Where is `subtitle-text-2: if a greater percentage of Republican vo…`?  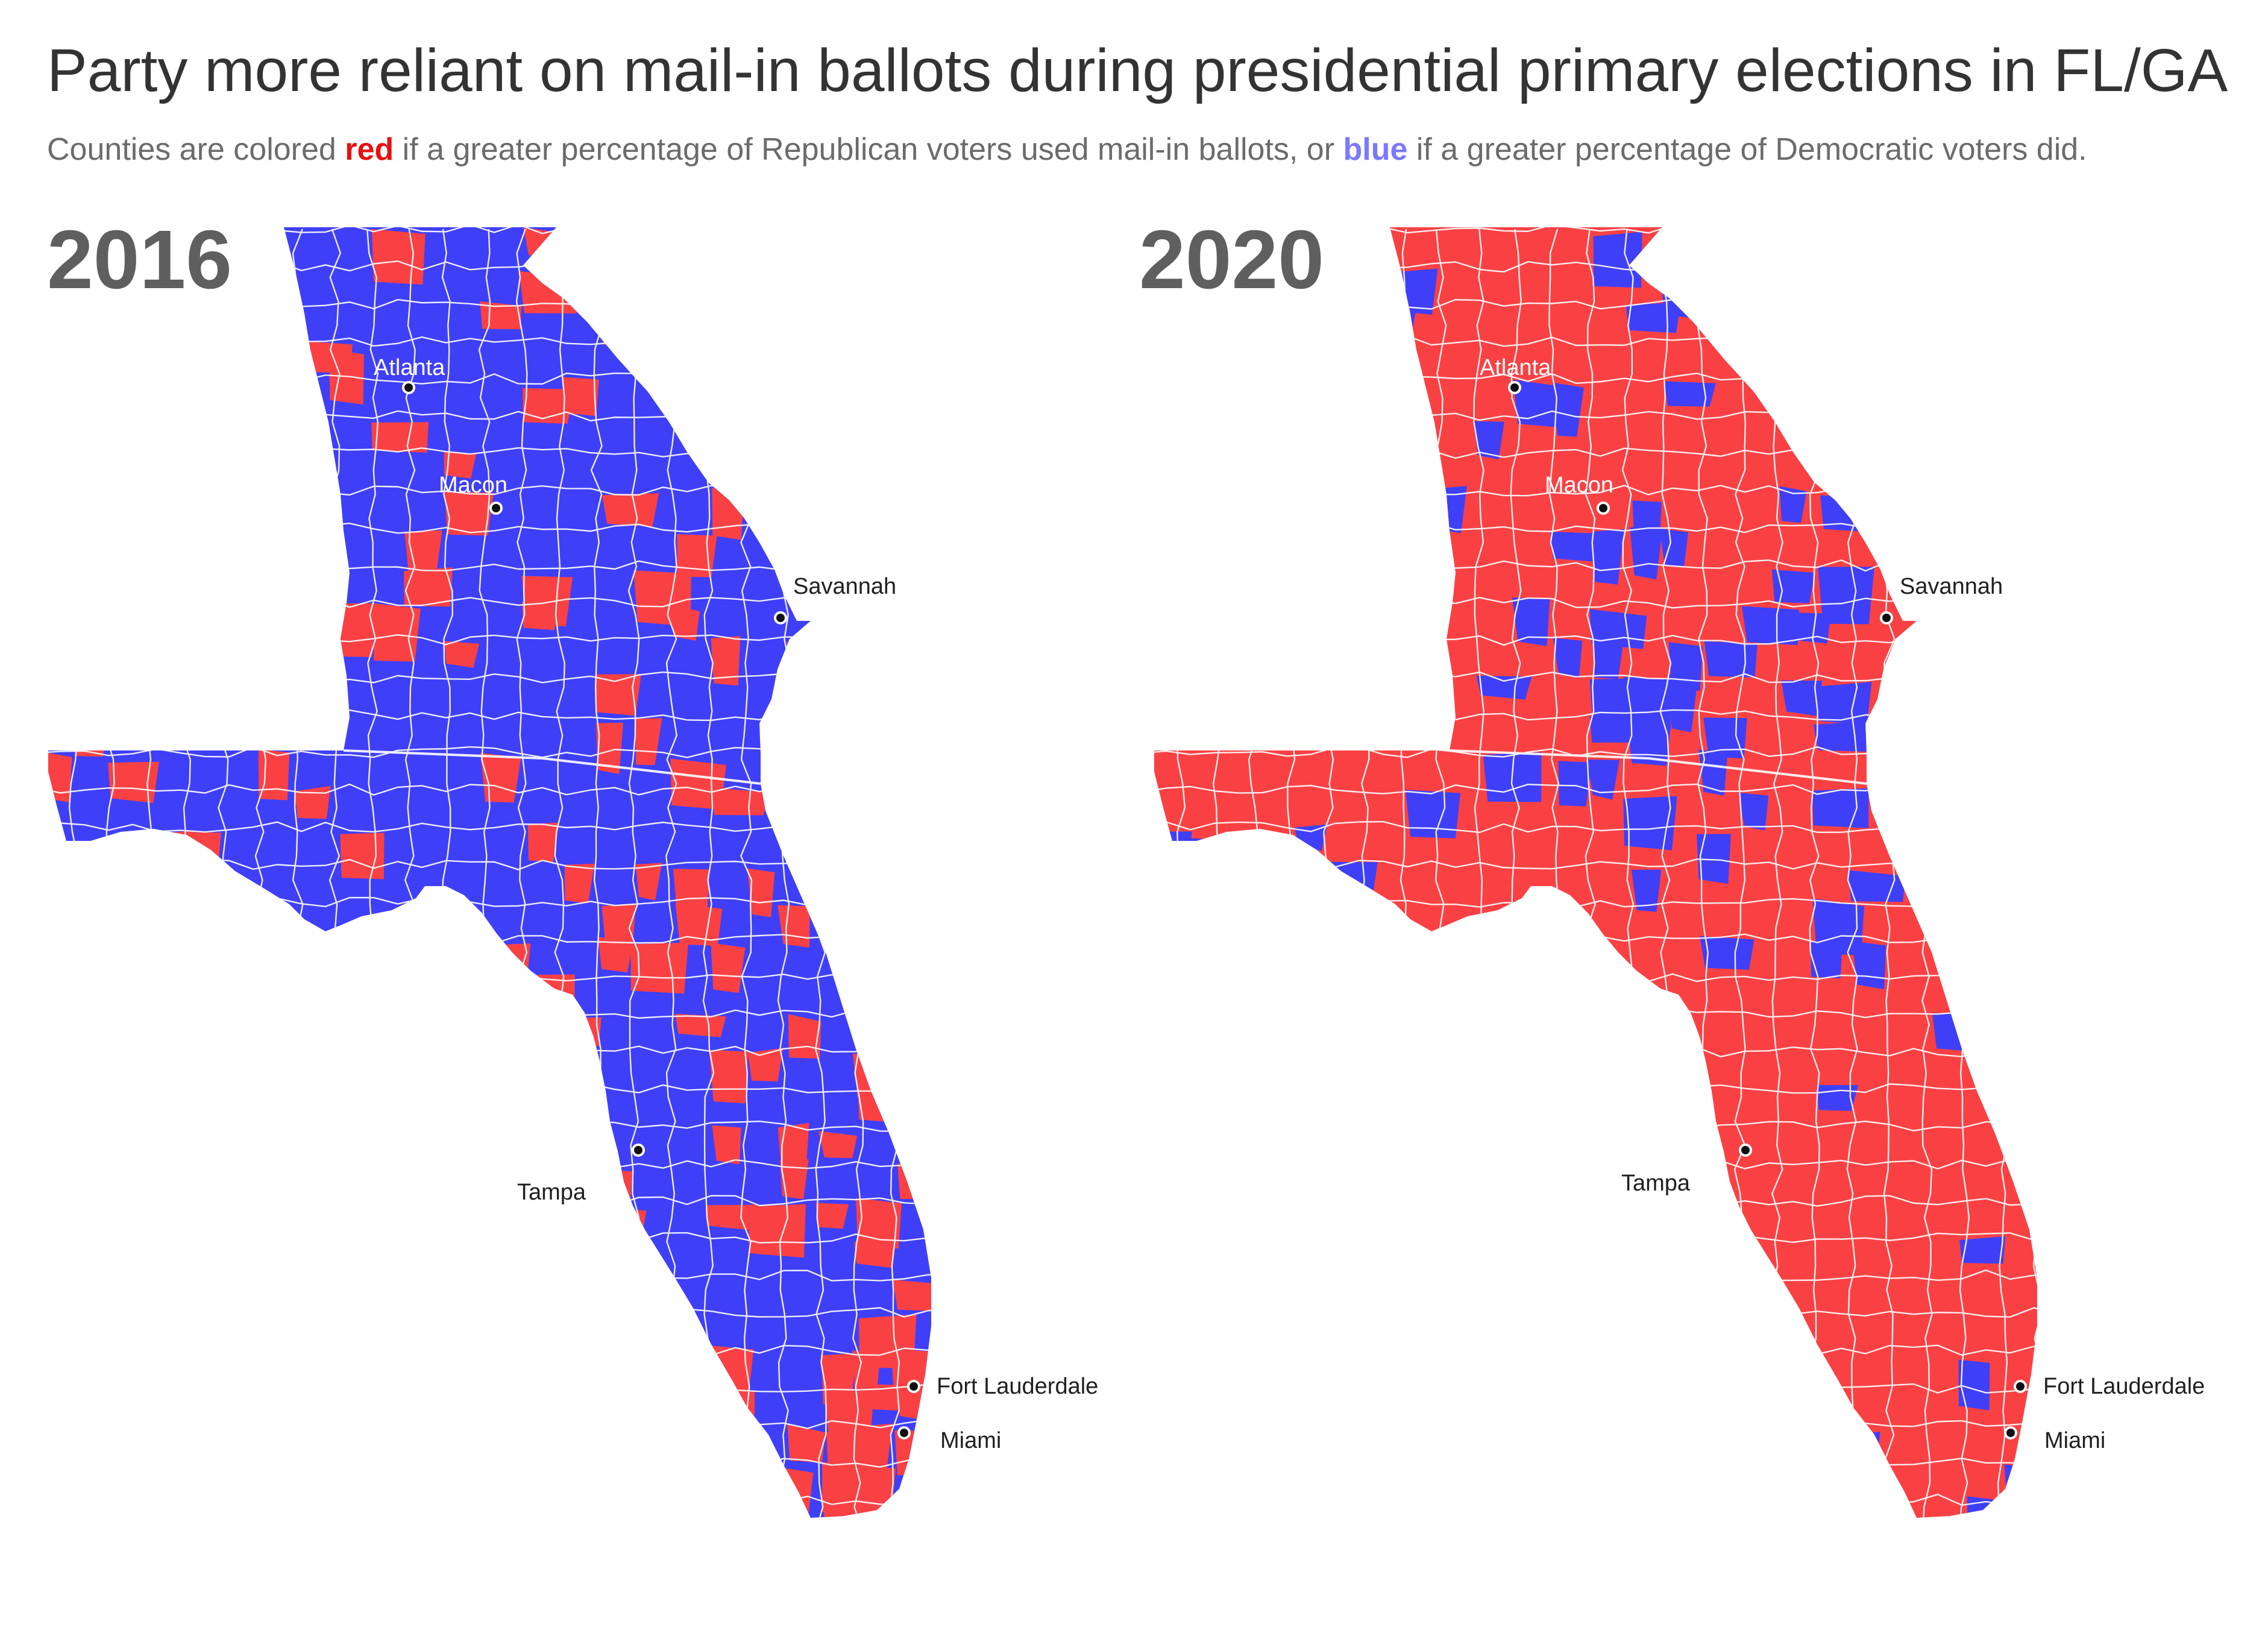 subtitle-text-2: if a greater percentage of Republican vo… is located at coordinates (868, 149).